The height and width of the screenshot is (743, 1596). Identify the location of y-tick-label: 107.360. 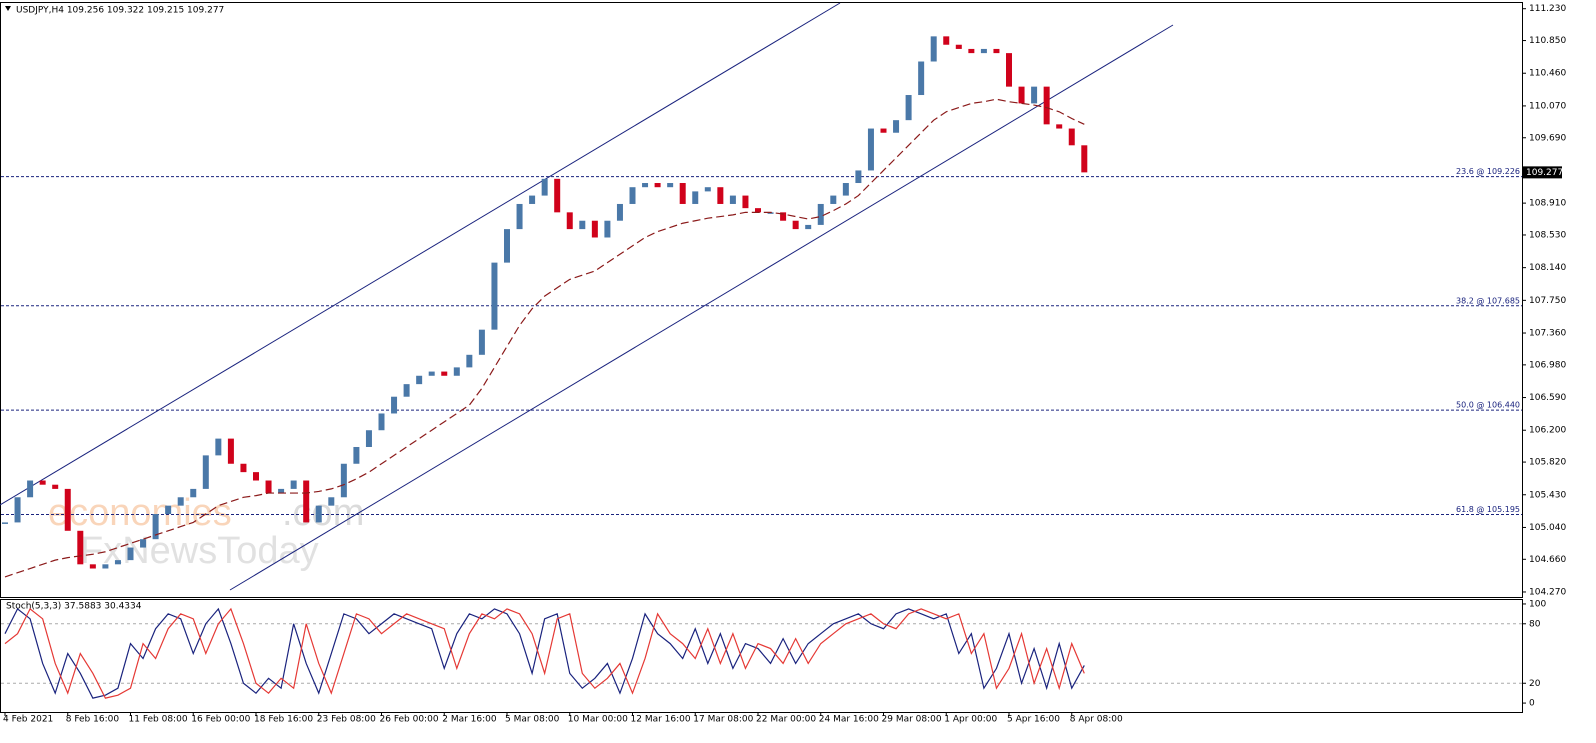
(1547, 334).